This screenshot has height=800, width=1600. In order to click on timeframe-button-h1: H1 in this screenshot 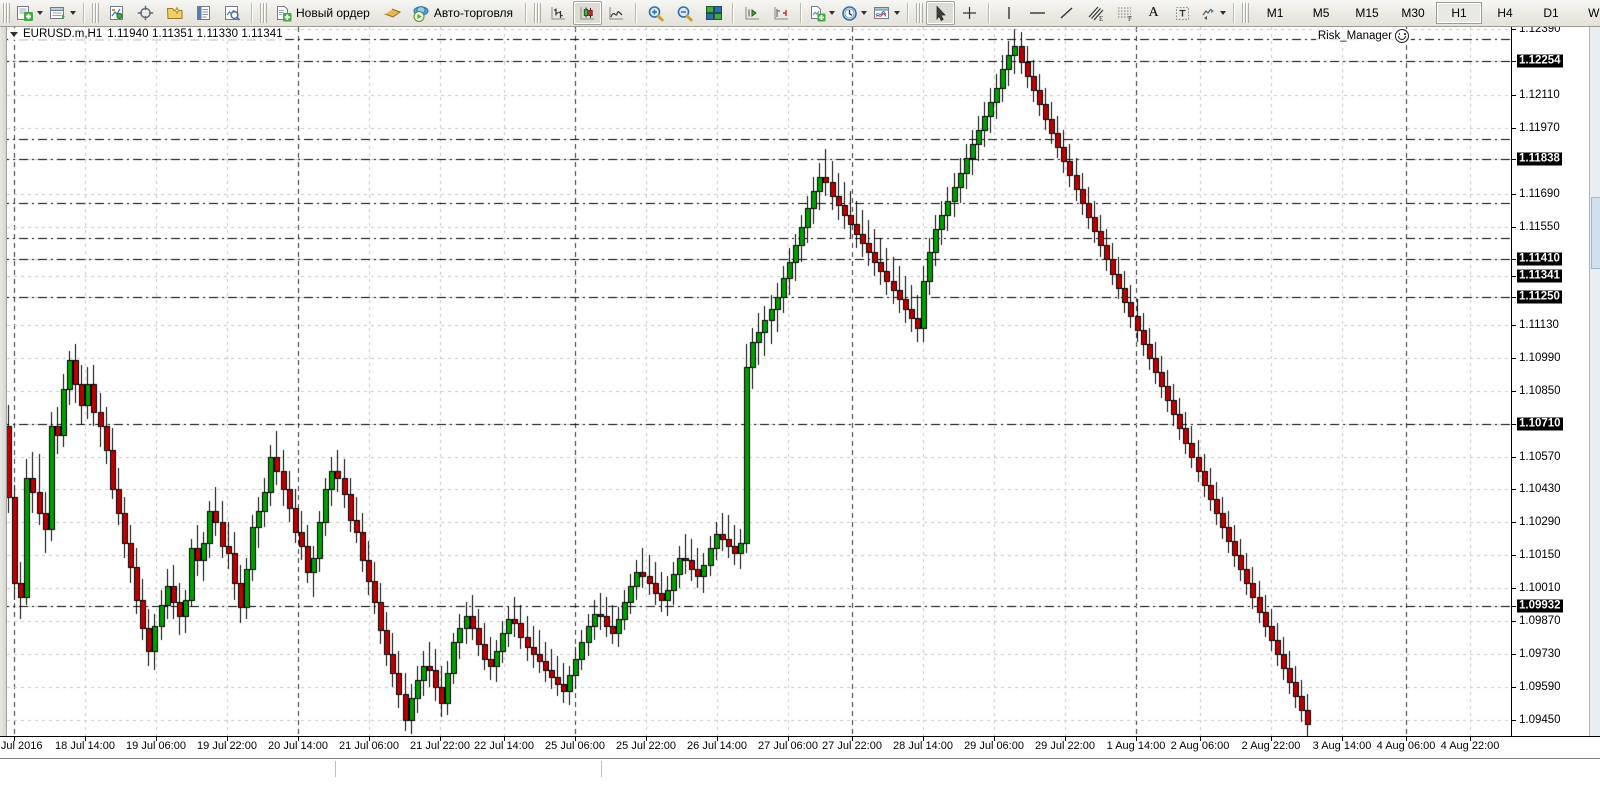, I will do `click(1459, 13)`.